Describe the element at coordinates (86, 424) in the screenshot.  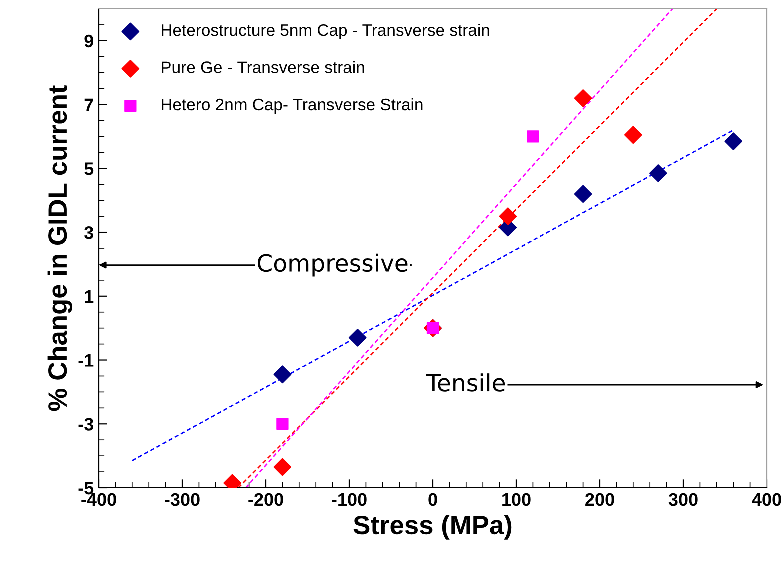
I see `y-tick-label: -3` at that location.